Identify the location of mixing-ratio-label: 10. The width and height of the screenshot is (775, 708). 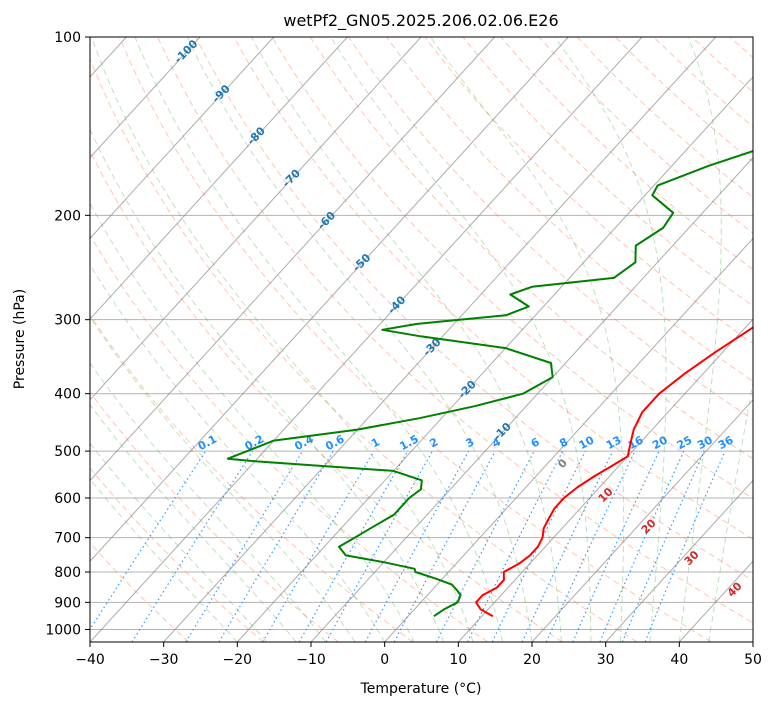
(587, 442).